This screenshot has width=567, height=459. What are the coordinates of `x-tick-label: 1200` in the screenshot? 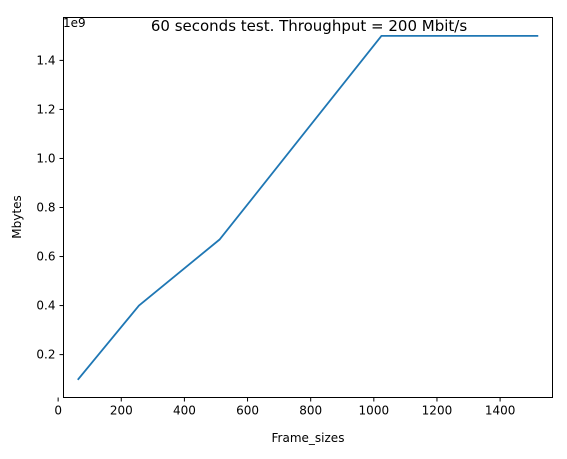 It's located at (437, 411).